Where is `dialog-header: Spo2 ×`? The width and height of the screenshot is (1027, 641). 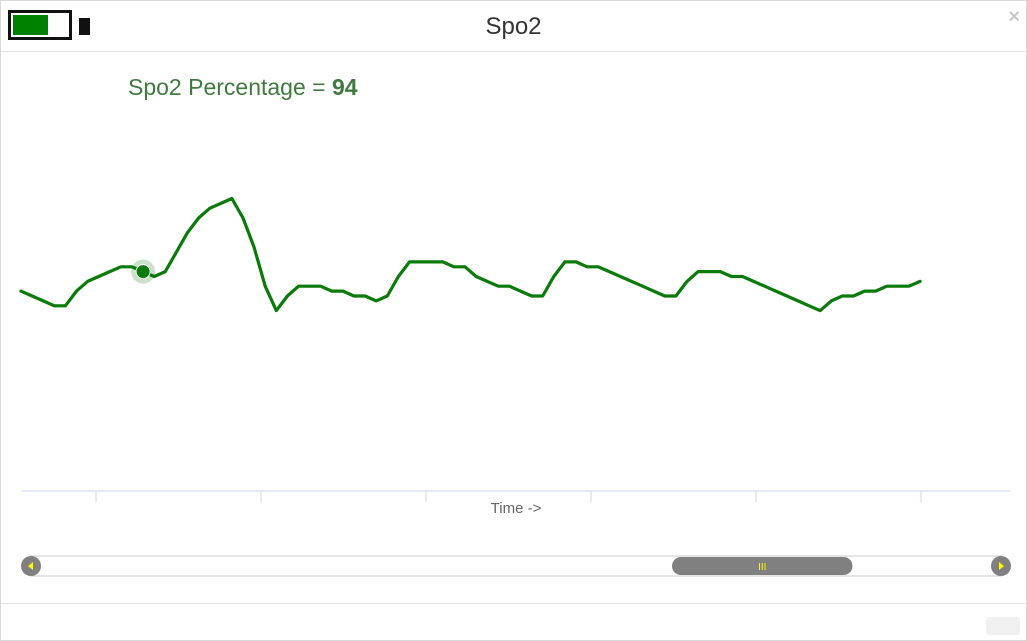 dialog-header: Spo2 × is located at coordinates (513, 26).